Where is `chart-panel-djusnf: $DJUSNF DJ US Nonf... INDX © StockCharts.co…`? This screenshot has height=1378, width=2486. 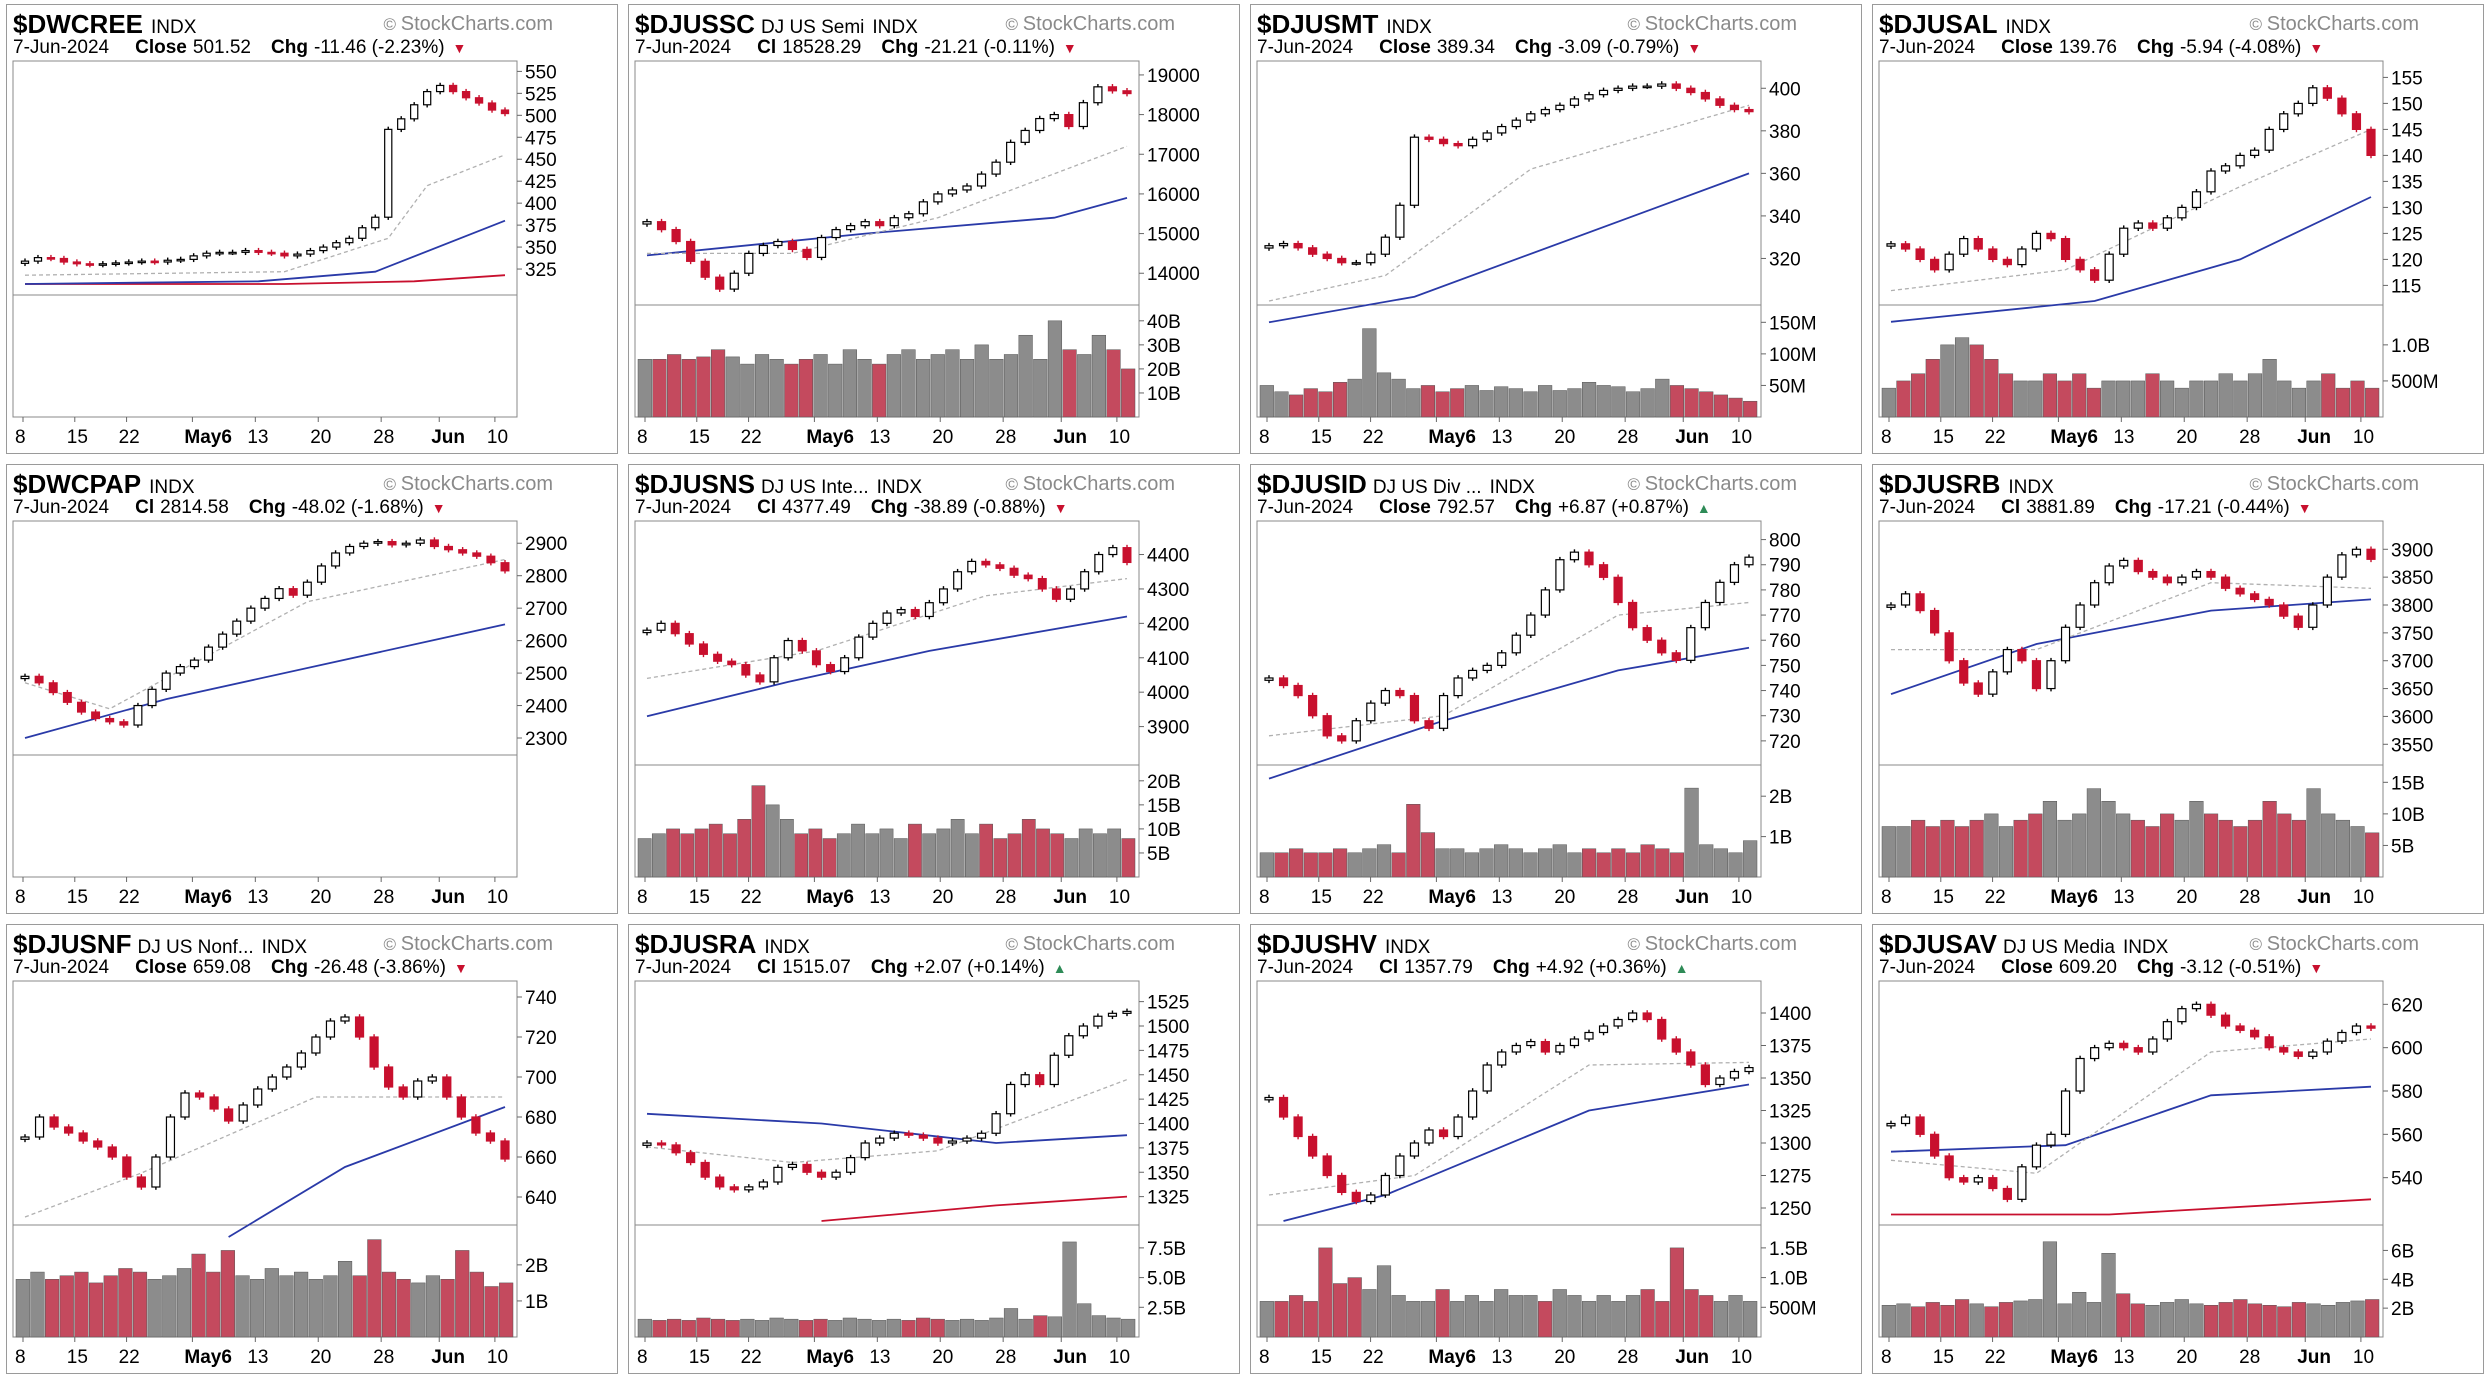 chart-panel-djusnf: $DJUSNF DJ US Nonf... INDX © StockCharts.co… is located at coordinates (312, 1149).